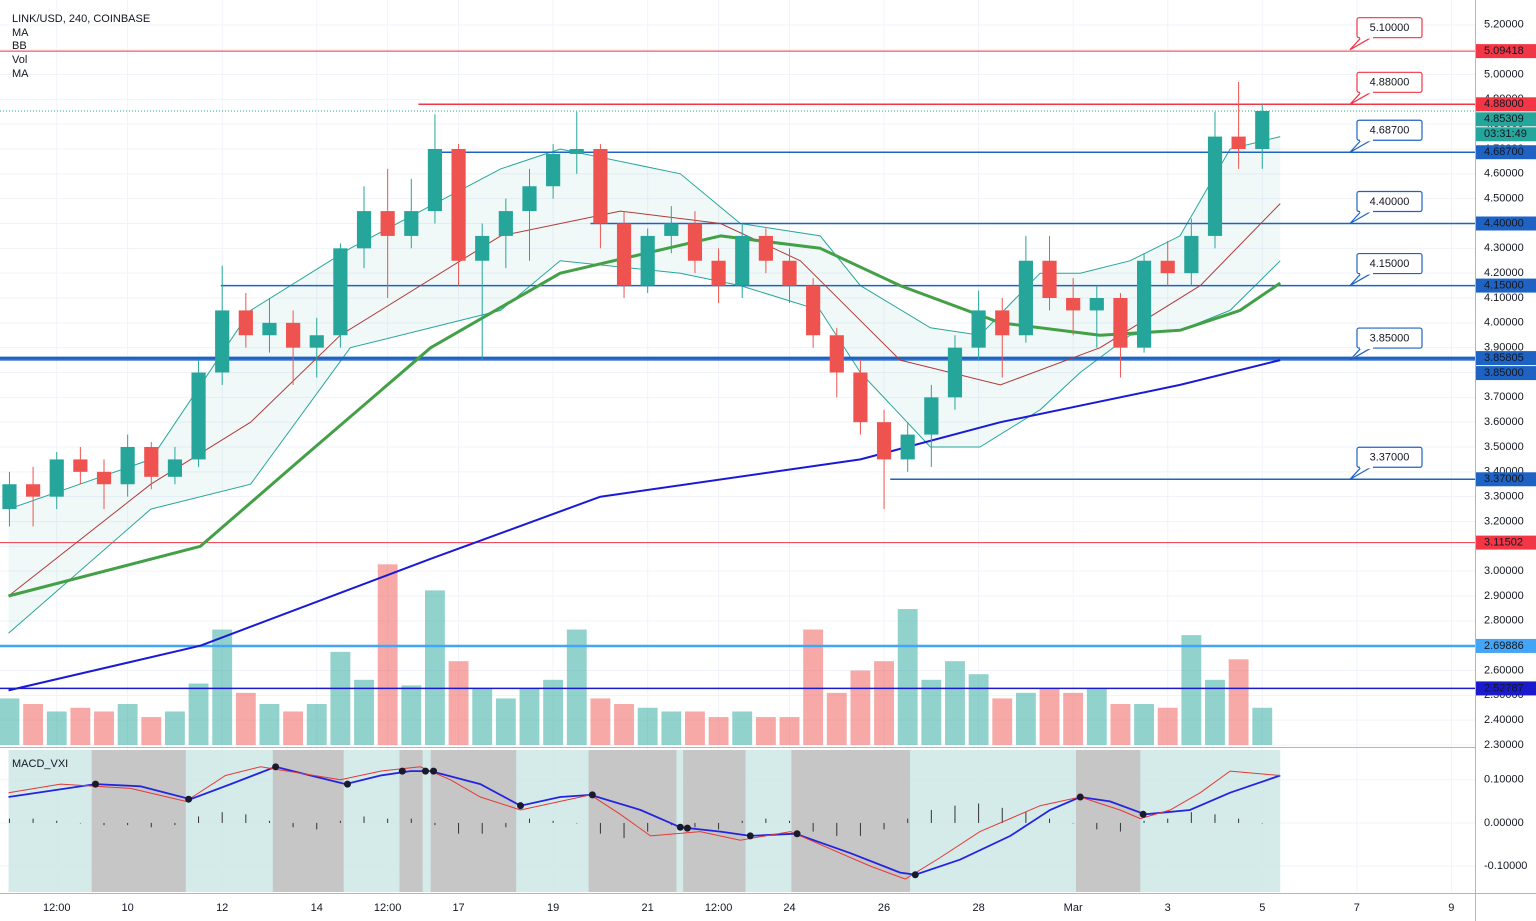 The width and height of the screenshot is (1536, 921). What do you see at coordinates (1390, 264) in the screenshot?
I see `callout-label: 4.15000` at bounding box center [1390, 264].